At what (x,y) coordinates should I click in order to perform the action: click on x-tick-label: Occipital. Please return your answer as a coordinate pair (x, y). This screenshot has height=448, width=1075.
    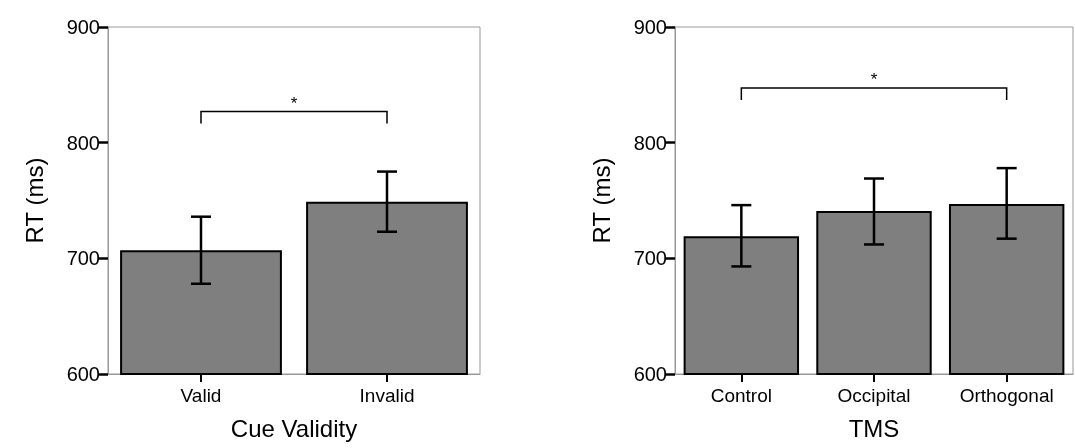
    Looking at the image, I should click on (874, 395).